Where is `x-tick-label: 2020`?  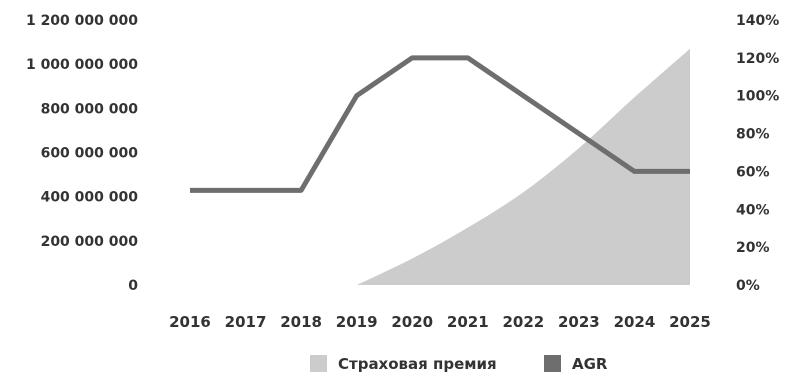 x-tick-label: 2020 is located at coordinates (412, 322).